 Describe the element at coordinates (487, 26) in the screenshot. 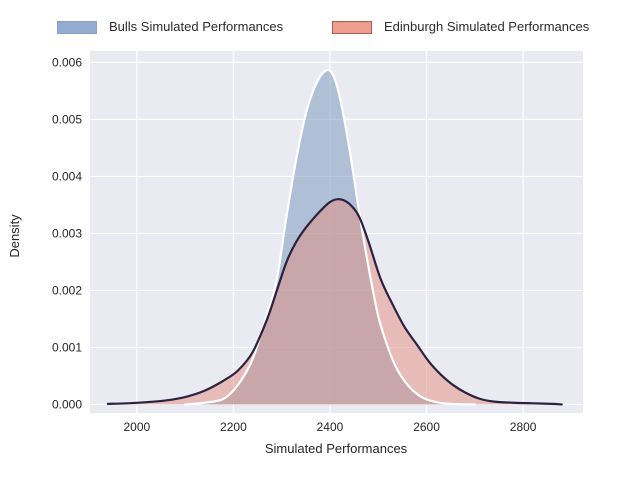

I see `legend-label-edinburgh: Edinburgh Simulated Performances` at that location.